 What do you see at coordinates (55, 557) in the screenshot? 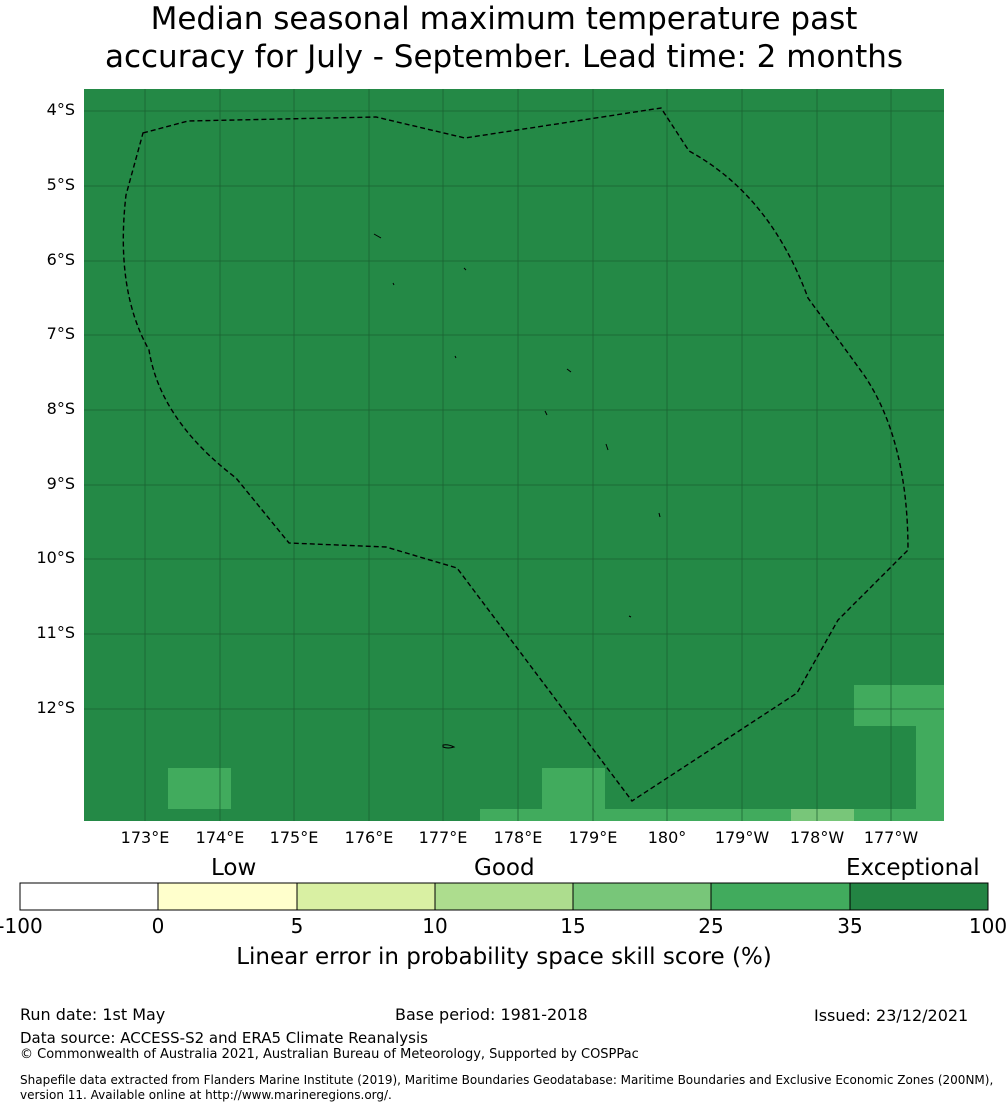
I see `lat-label: 10°S` at bounding box center [55, 557].